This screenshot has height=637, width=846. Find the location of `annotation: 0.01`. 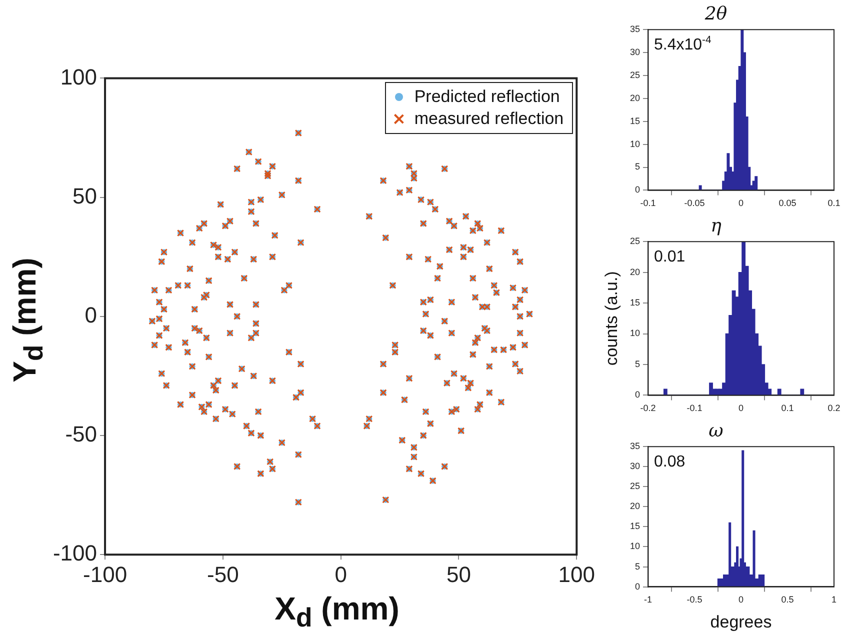

annotation: 0.01 is located at coordinates (670, 257).